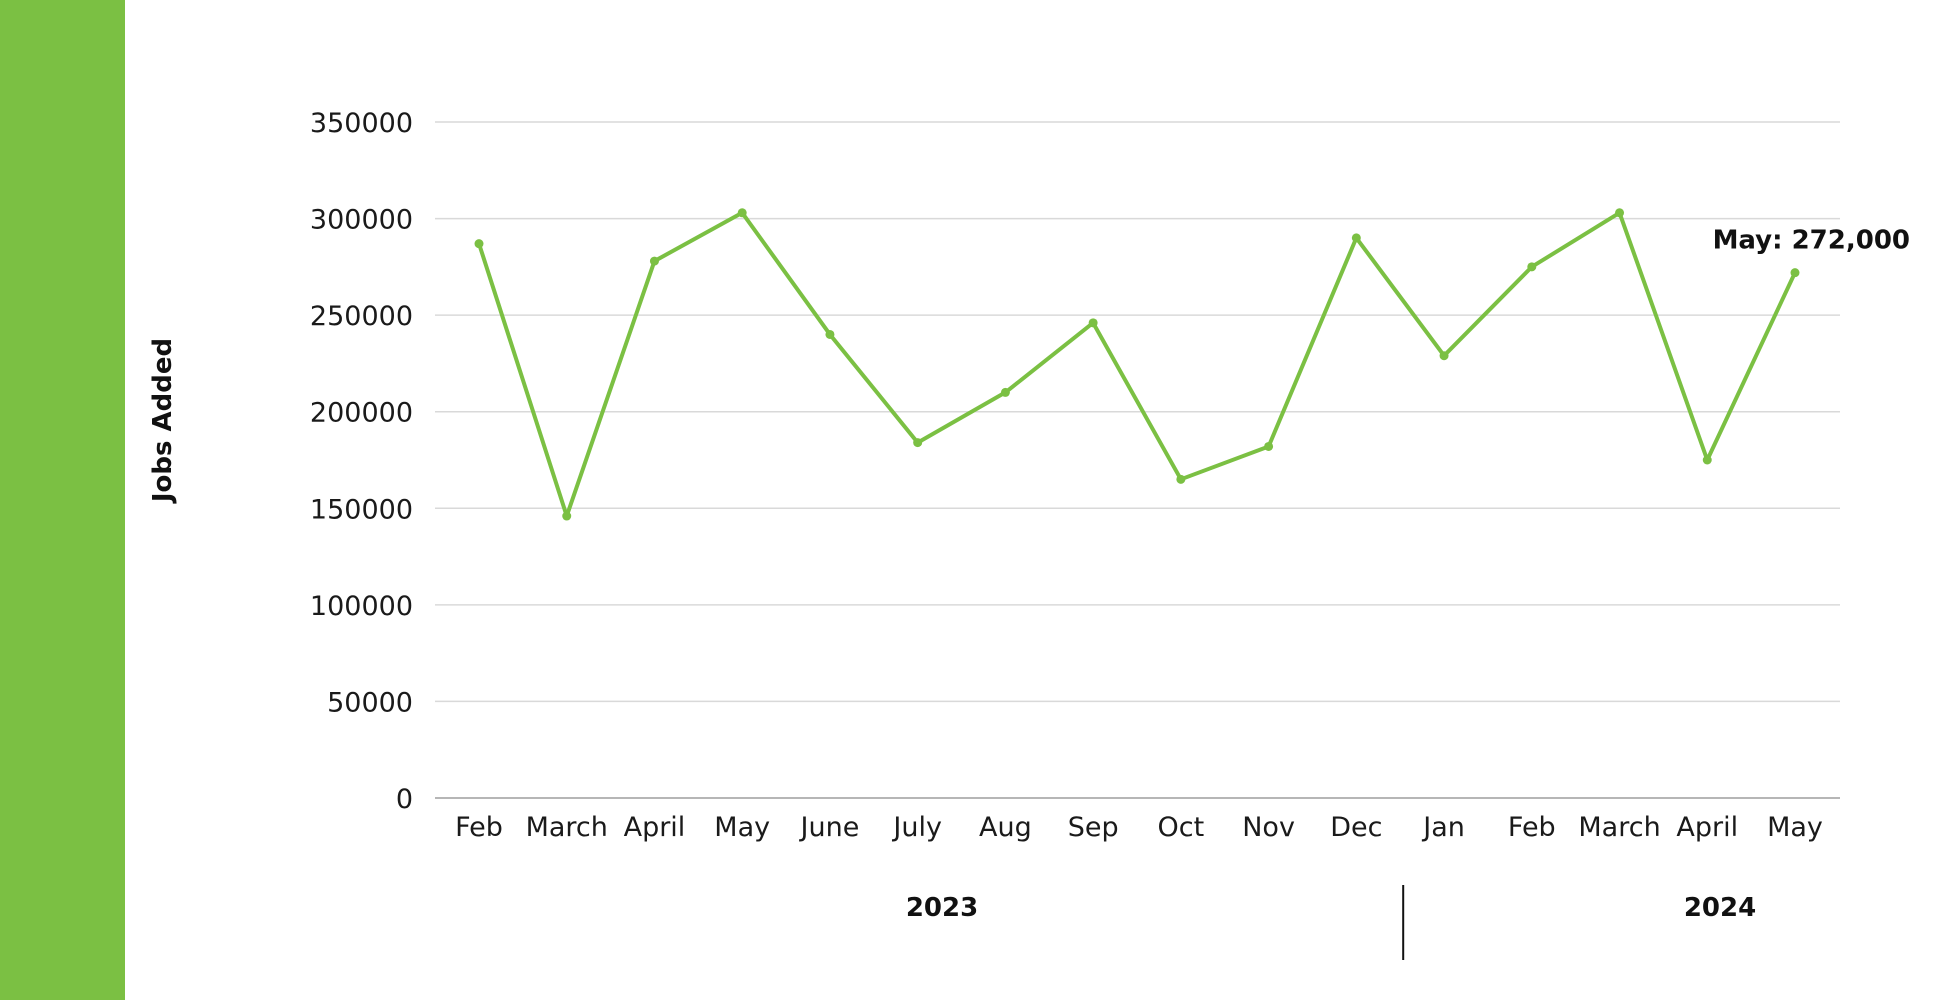 This screenshot has height=1000, width=1960. I want to click on x-tick-label: July, so click(916, 827).